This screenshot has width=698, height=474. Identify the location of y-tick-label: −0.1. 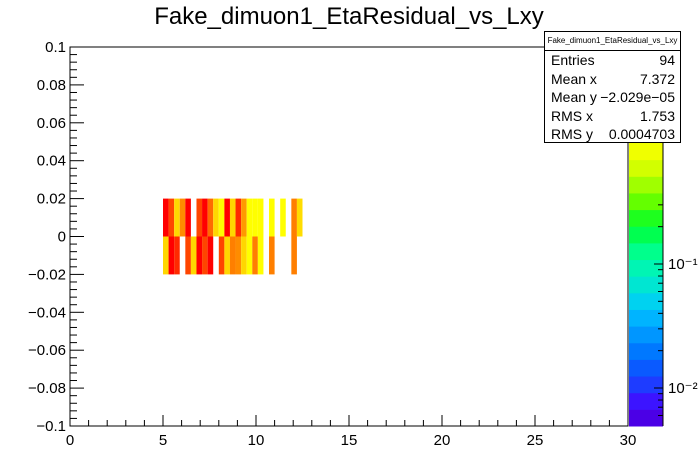
(51, 426).